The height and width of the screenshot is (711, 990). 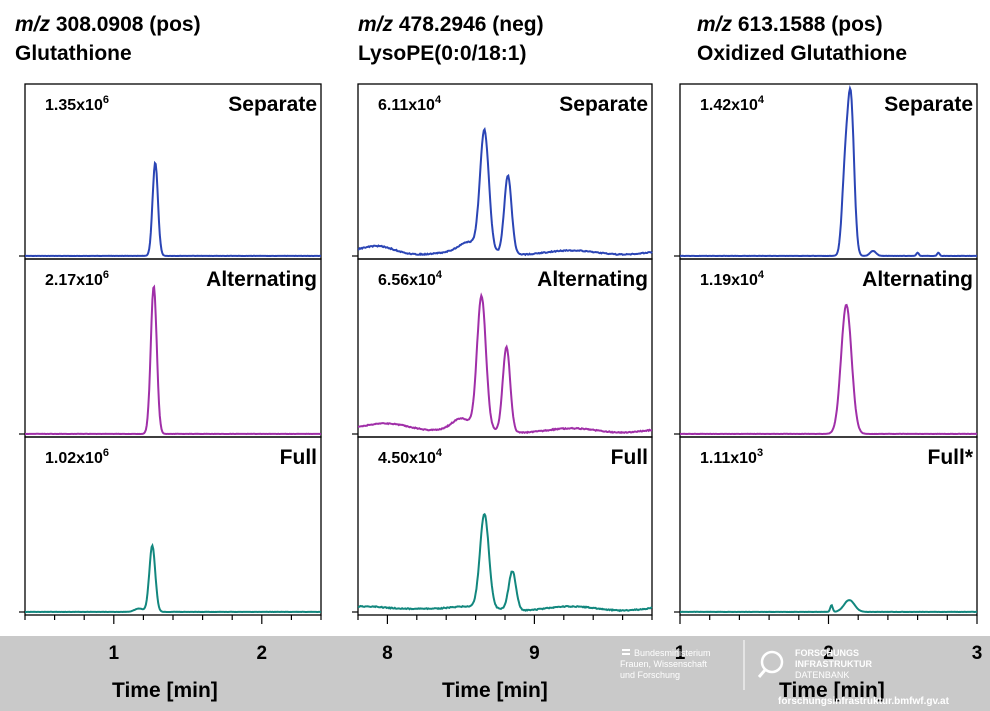 I want to click on intensity-scale-label: 6.56x10⁴, so click(x=410, y=279).